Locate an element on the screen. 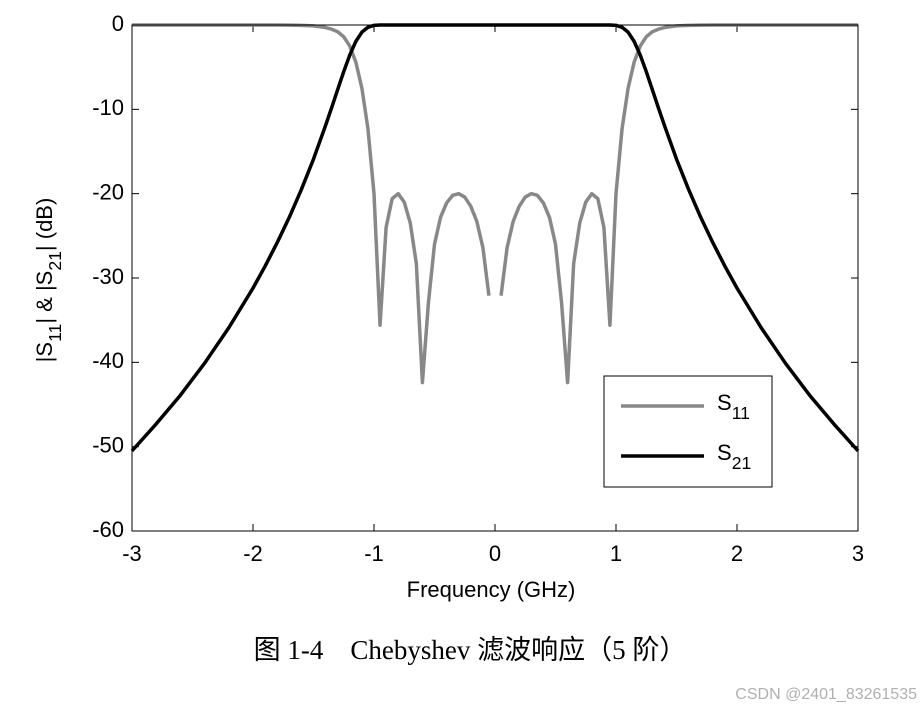  x-tick-label: -2 is located at coordinates (253, 553).